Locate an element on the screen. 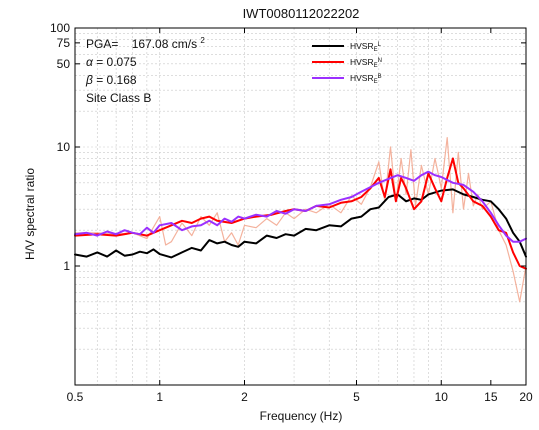 The image size is (539, 430). legend-label: HVSREL is located at coordinates (366, 47).